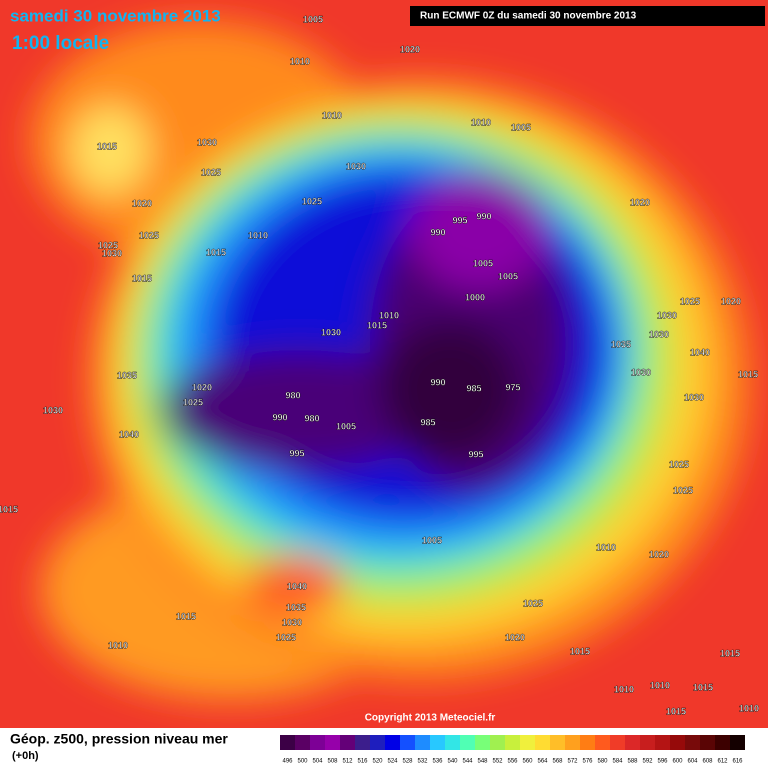 Image resolution: width=768 pixels, height=768 pixels. What do you see at coordinates (482, 762) in the screenshot?
I see `colorbar-label: 548` at bounding box center [482, 762].